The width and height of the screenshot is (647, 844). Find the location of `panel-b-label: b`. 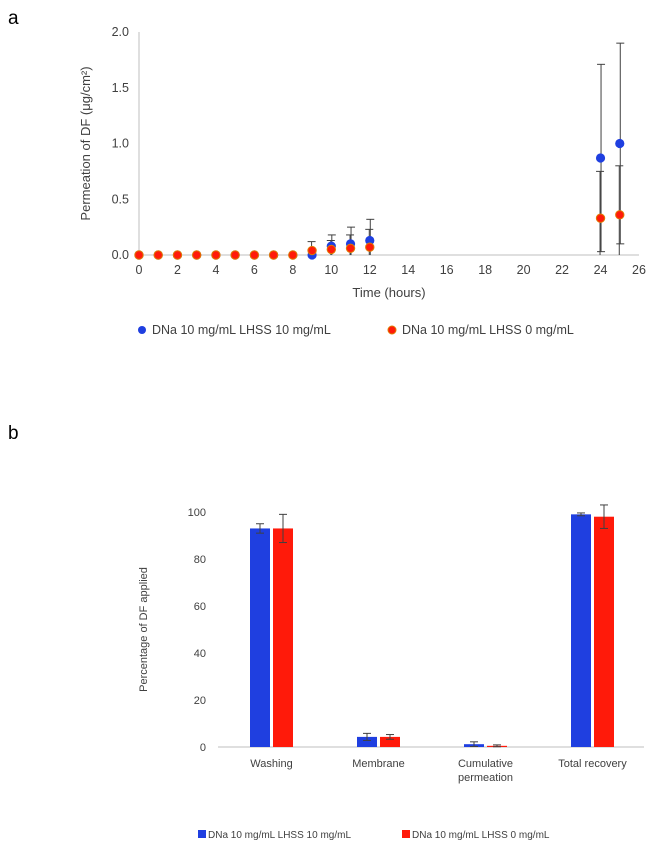

panel-b-label: b is located at coordinates (13, 433).